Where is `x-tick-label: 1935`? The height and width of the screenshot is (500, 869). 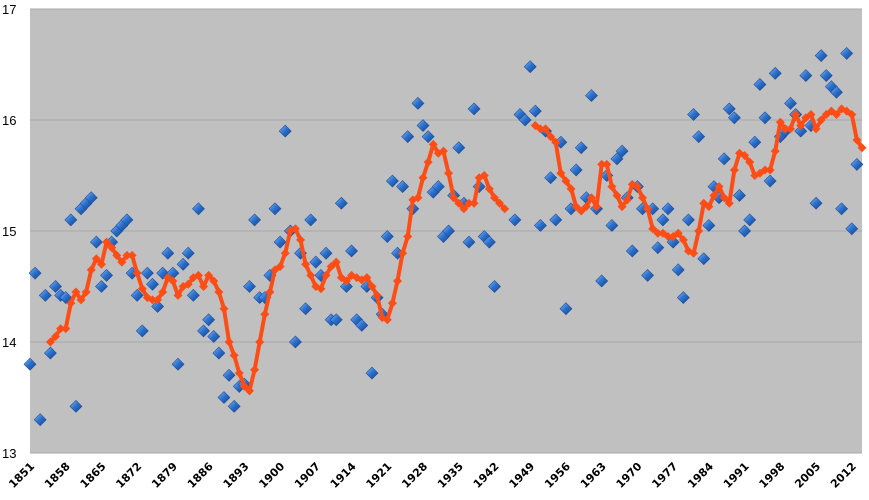 x-tick-label: 1935 is located at coordinates (450, 475).